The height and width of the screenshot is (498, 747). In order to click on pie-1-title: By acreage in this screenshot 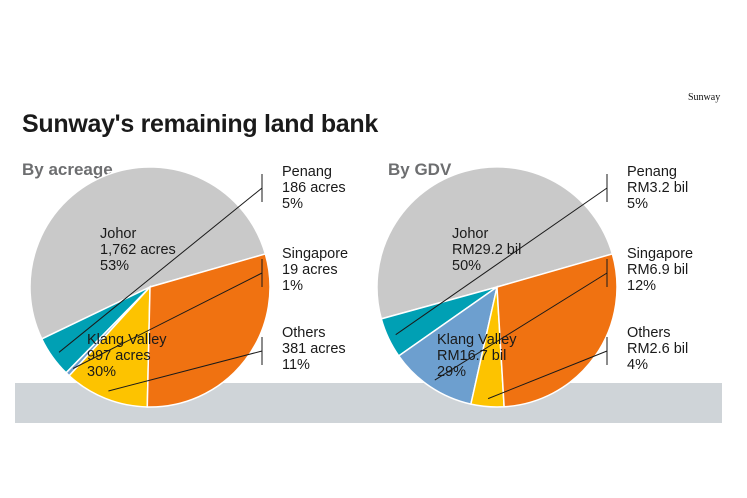, I will do `click(67, 169)`.